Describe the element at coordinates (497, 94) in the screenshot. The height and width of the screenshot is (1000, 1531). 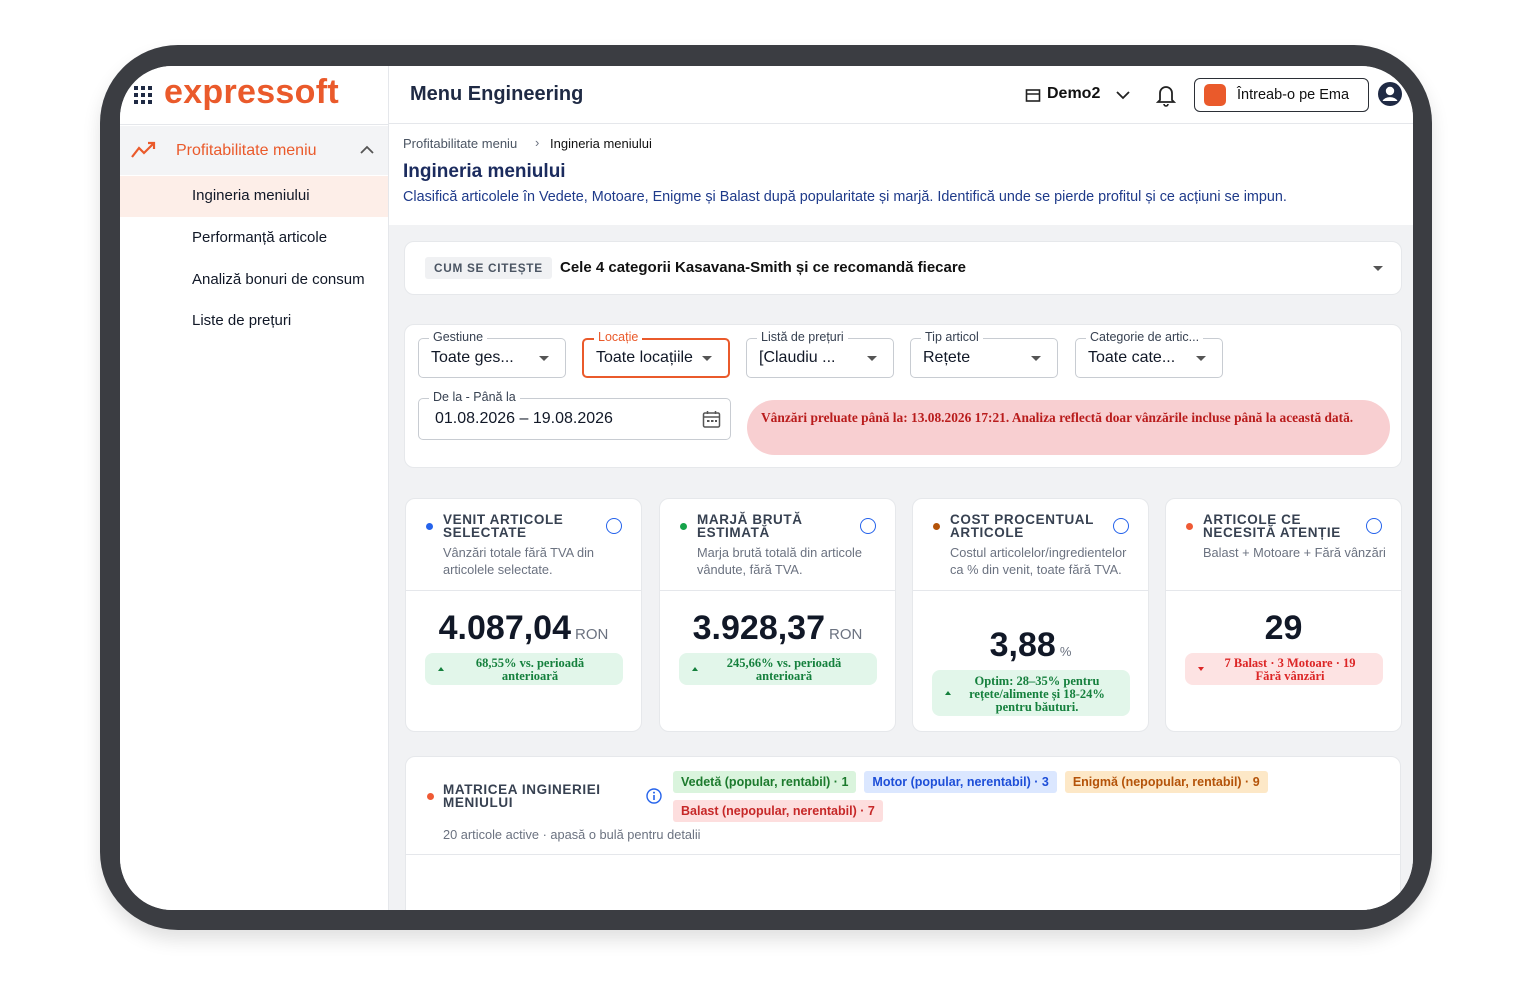
I see `app-title: Menu Engineering` at that location.